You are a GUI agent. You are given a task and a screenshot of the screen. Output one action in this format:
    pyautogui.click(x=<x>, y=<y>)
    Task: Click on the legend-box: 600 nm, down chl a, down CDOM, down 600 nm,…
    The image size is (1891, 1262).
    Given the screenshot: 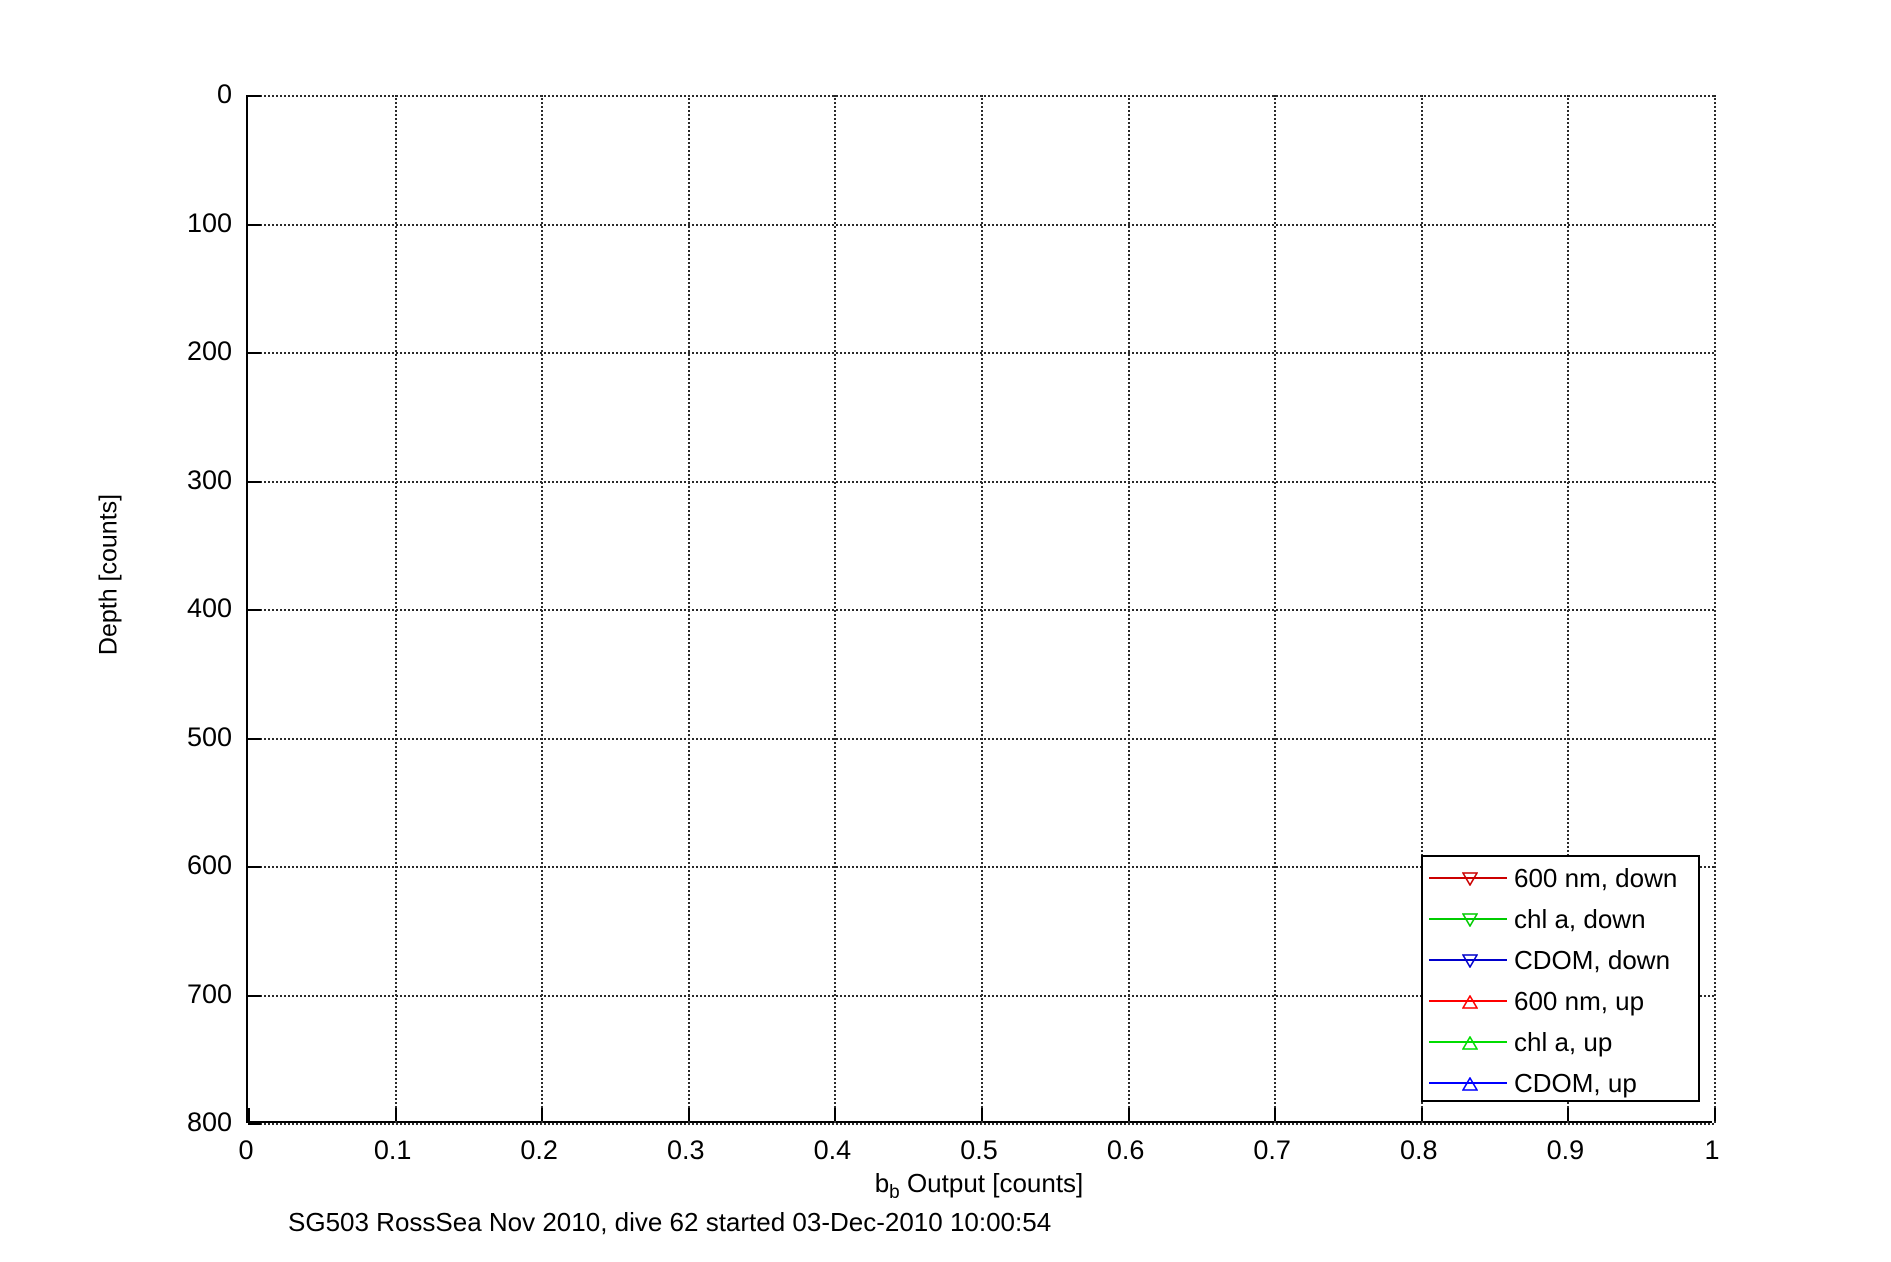 What is the action you would take?
    pyautogui.click(x=1560, y=978)
    